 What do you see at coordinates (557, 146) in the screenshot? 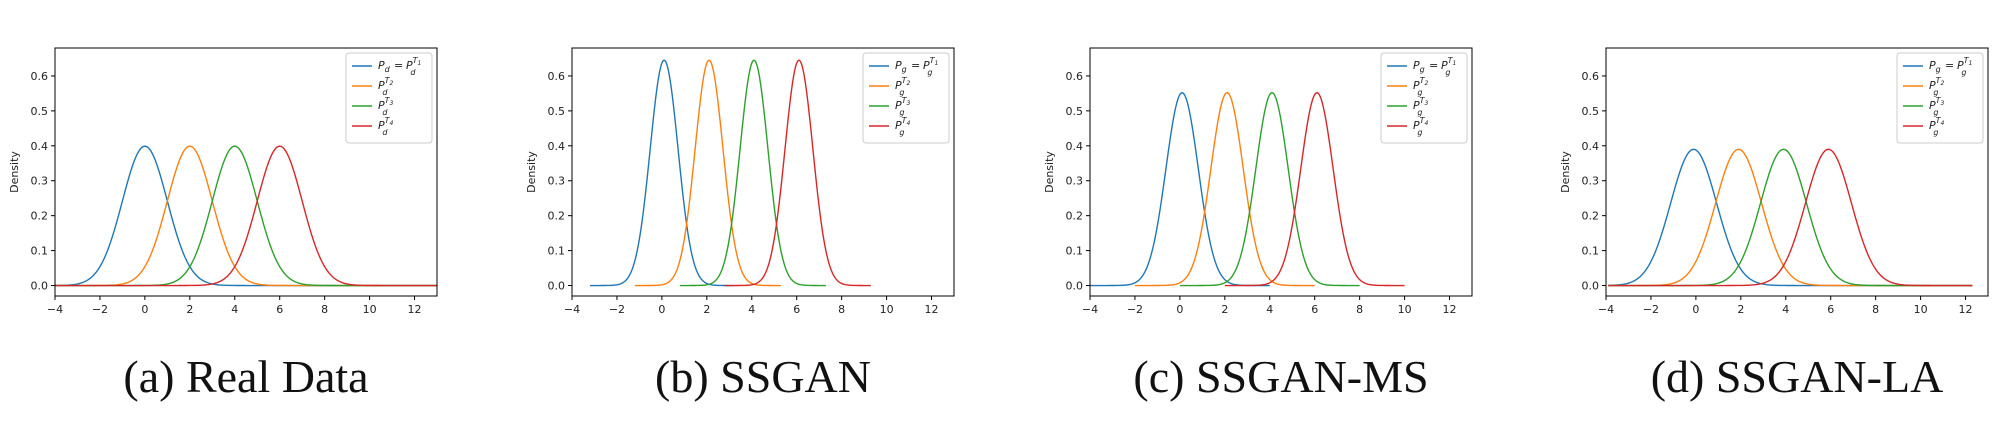
I see `y-tick-label: 0.4` at bounding box center [557, 146].